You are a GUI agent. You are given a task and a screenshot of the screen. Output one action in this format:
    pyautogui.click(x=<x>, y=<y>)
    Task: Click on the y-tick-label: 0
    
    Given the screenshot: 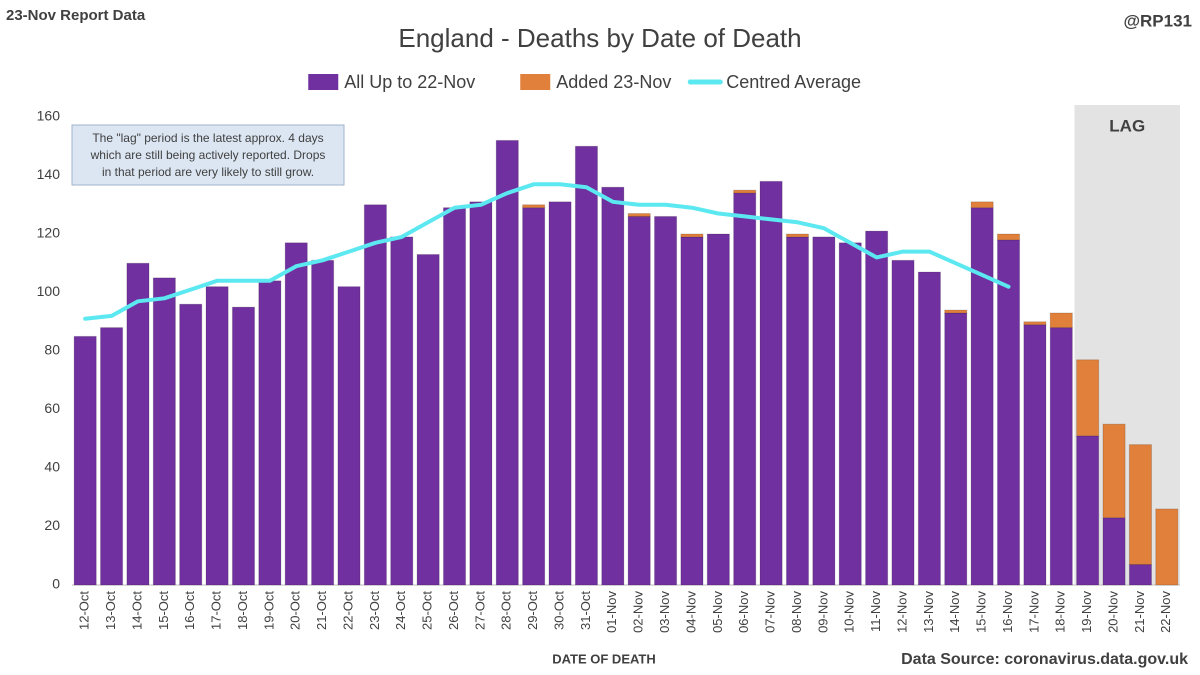 What is the action you would take?
    pyautogui.click(x=56, y=584)
    